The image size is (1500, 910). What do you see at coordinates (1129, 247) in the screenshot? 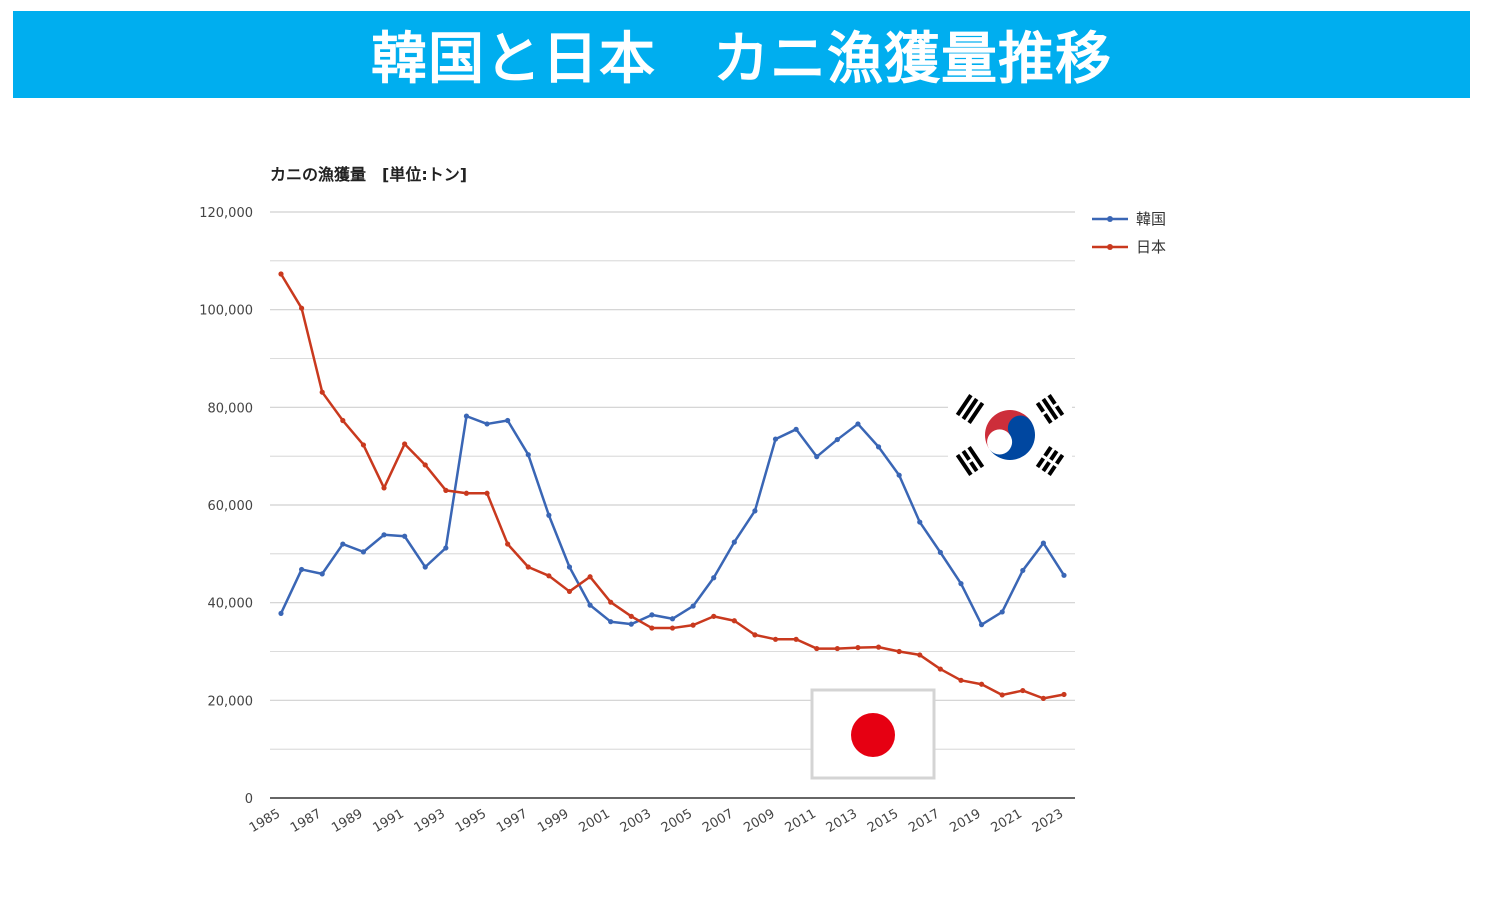
I see `legend-item-japan: 日本` at bounding box center [1129, 247].